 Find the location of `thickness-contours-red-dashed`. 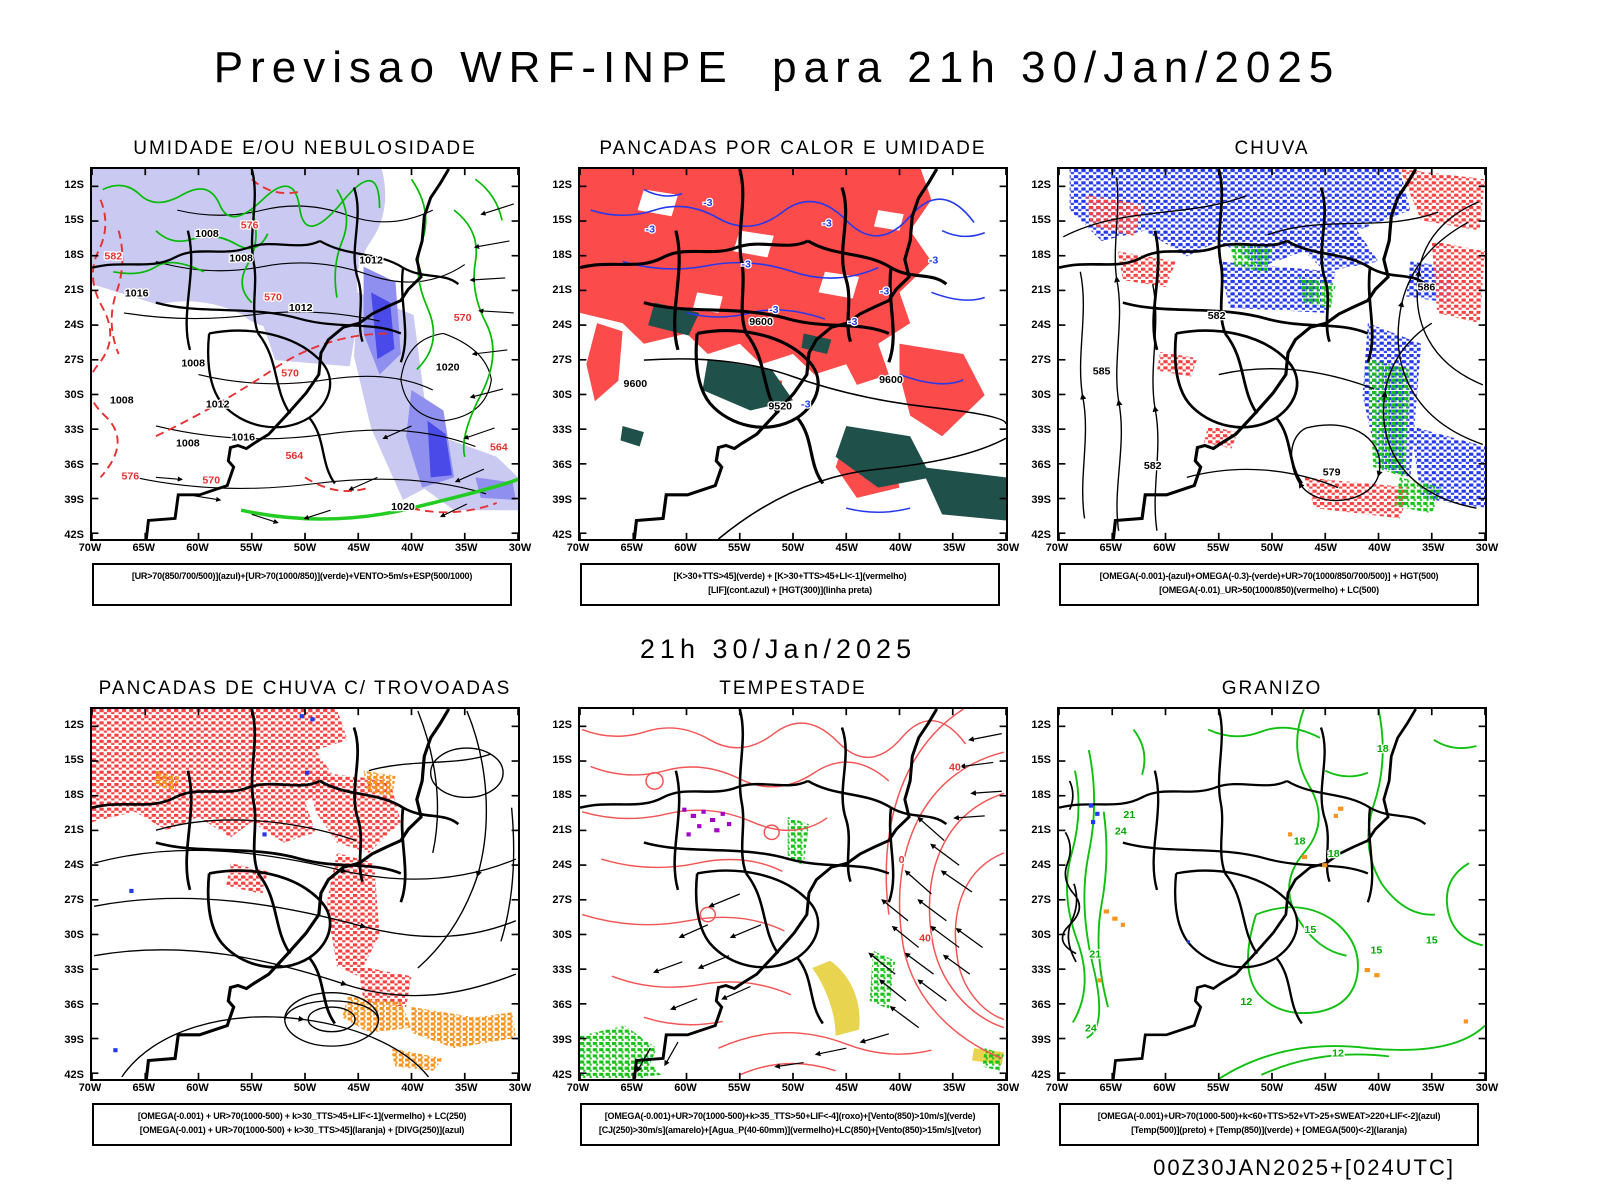

thickness-contours-red-dashed is located at coordinates (295, 346).